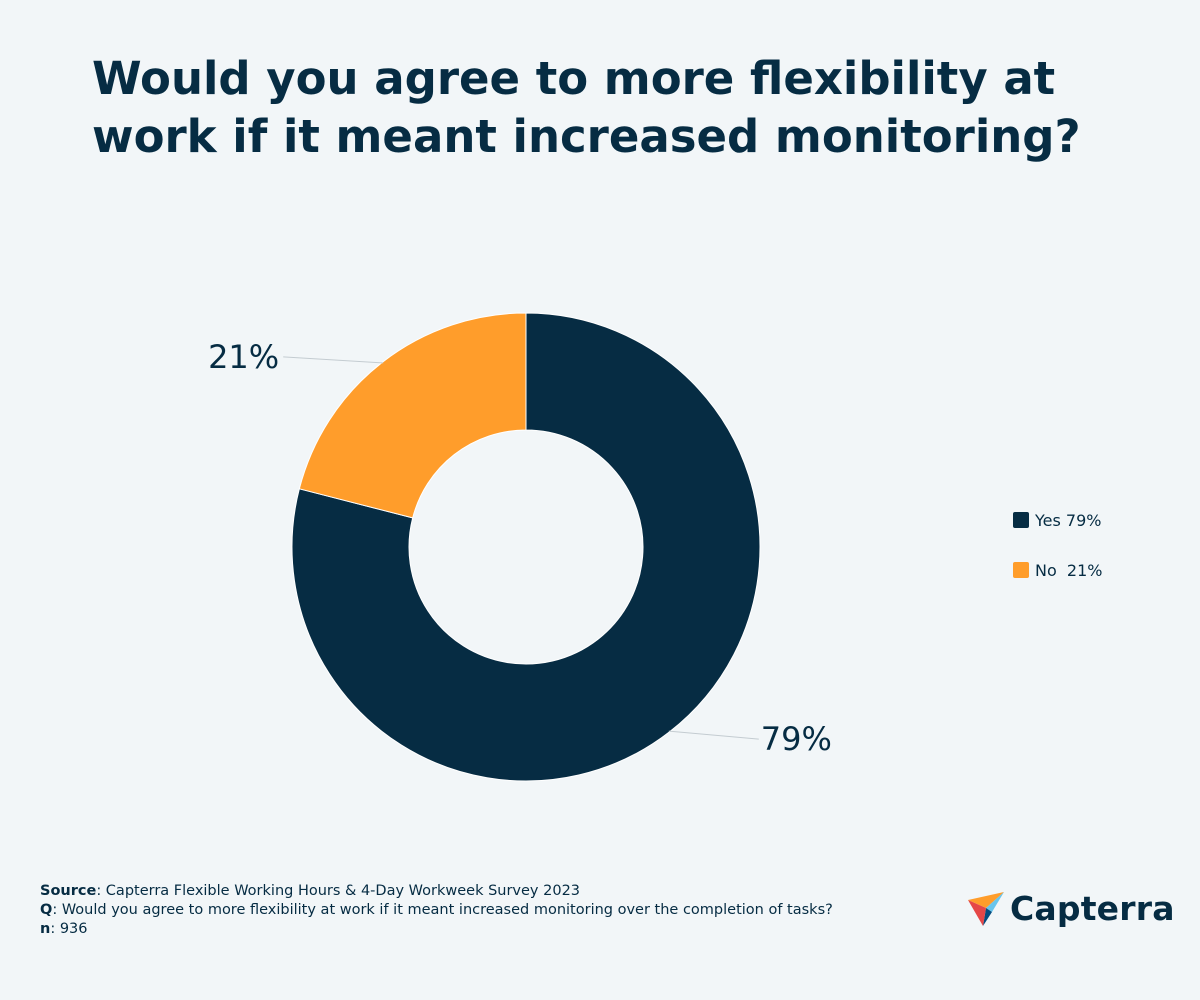 This screenshot has height=1000, width=1200. Describe the element at coordinates (68, 891) in the screenshot. I see `footer-source-label: Source` at that location.